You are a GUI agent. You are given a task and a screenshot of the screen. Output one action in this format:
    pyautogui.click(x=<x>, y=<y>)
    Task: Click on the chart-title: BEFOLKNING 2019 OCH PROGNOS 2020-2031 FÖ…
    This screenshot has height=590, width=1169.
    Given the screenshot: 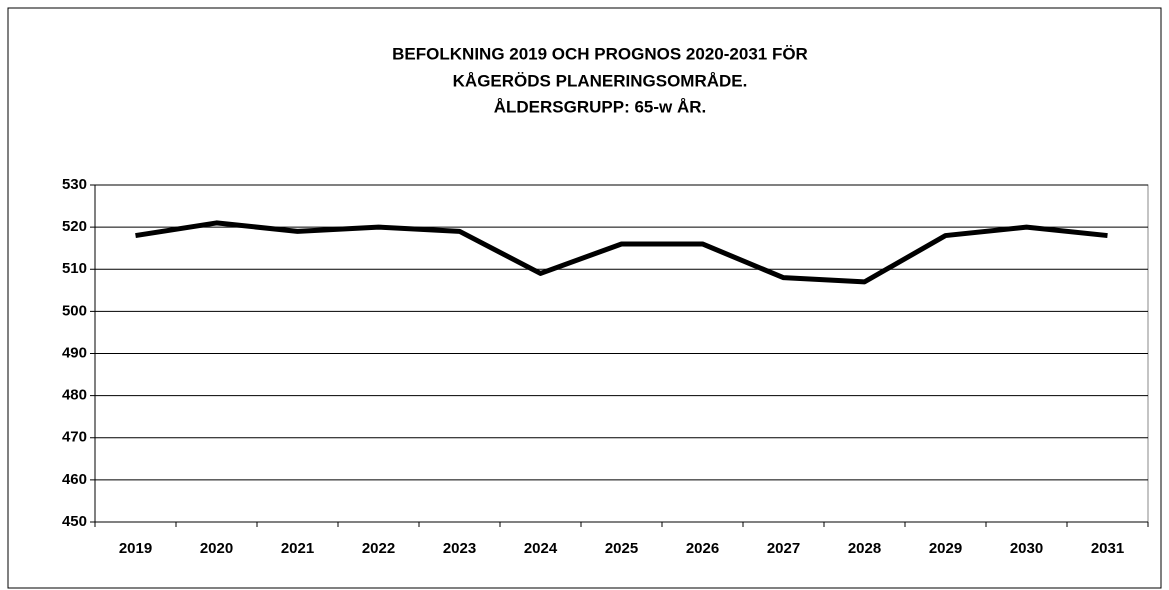 What is the action you would take?
    pyautogui.click(x=600, y=53)
    